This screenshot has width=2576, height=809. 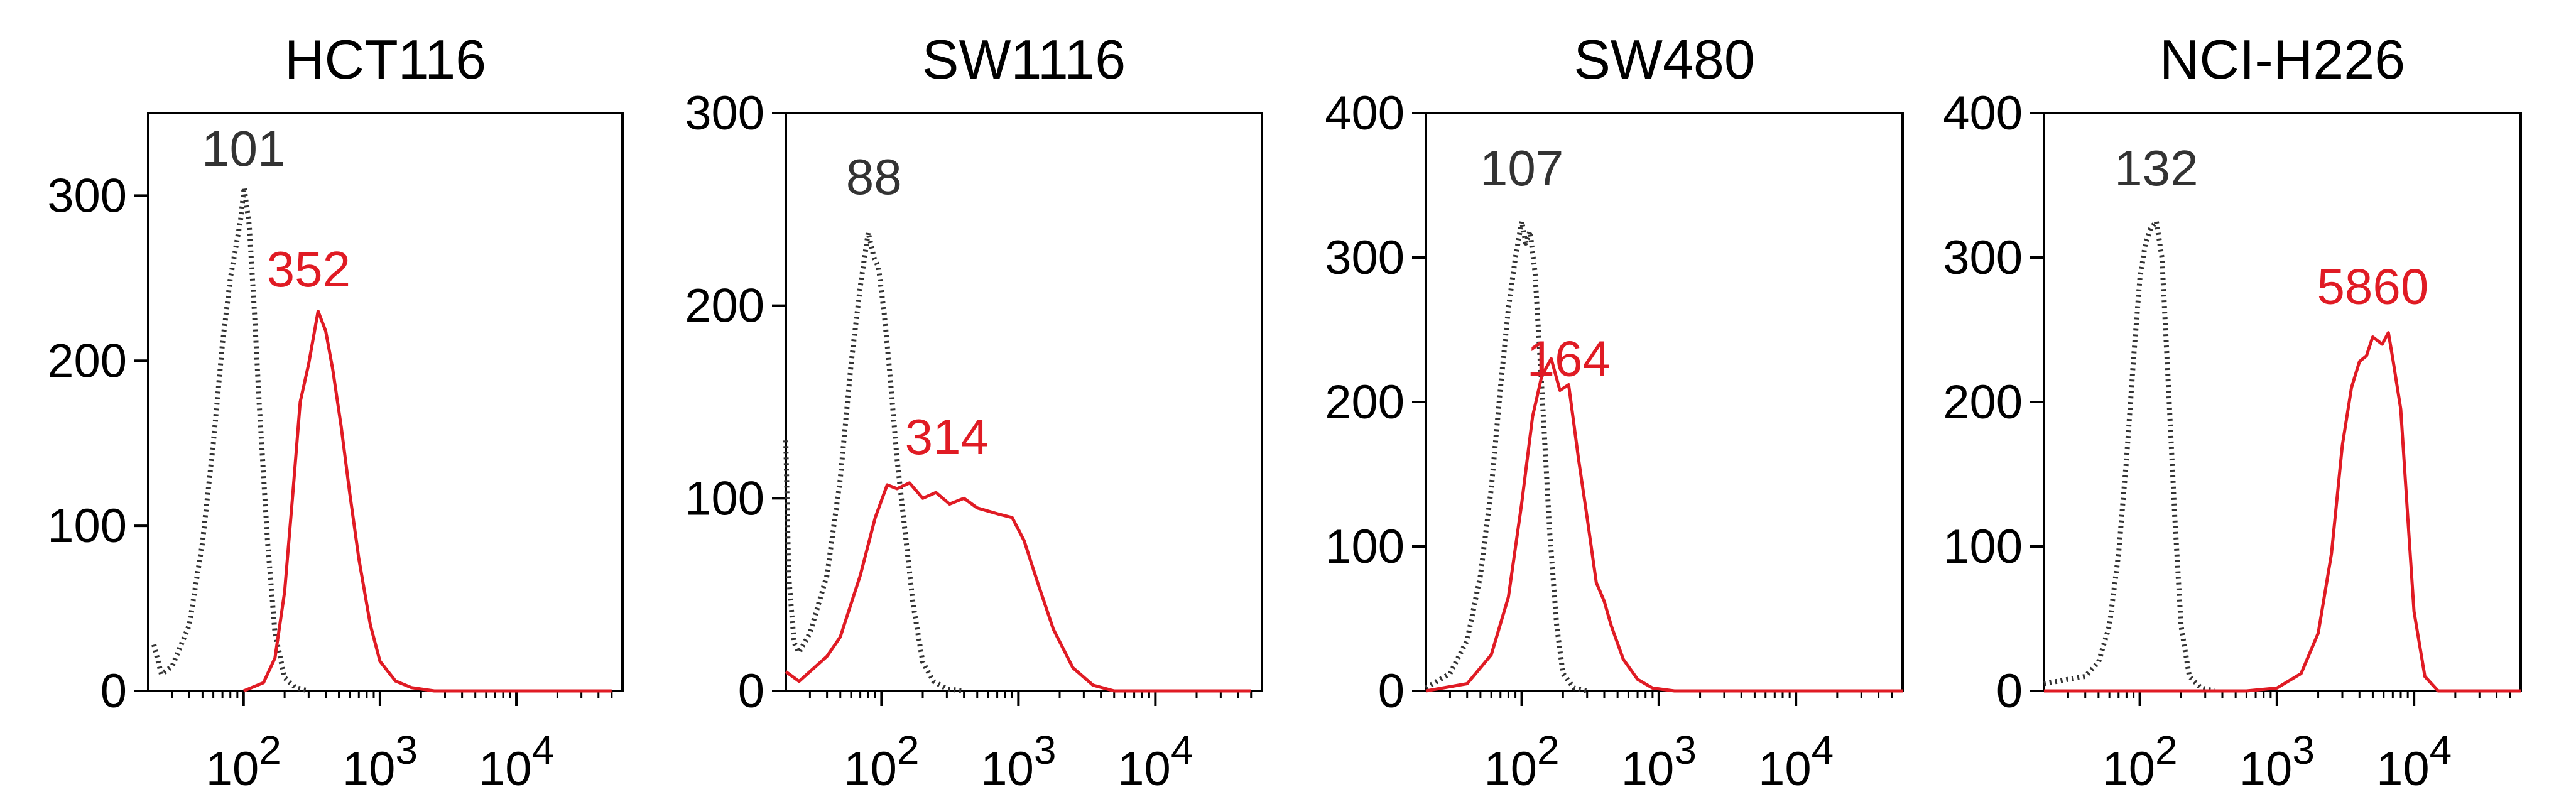 I want to click on stained-value-label: 164, so click(x=1569, y=359).